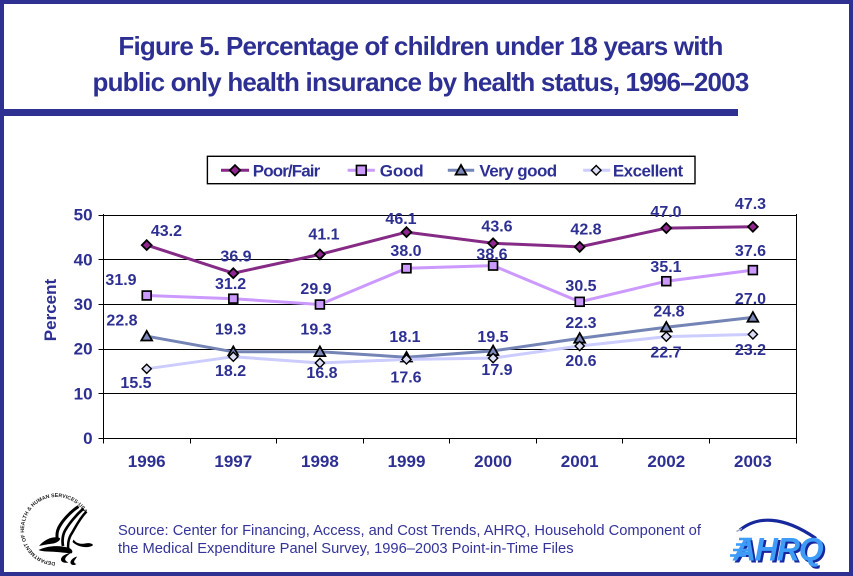 The width and height of the screenshot is (853, 576). What do you see at coordinates (315, 289) in the screenshot?
I see `svg-text: 29.9` at bounding box center [315, 289].